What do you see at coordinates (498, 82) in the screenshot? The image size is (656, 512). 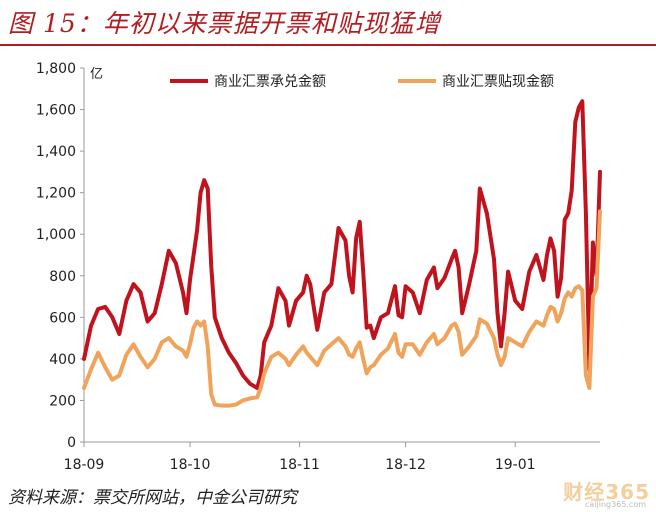 I see `legend-label: 商业汇票贴现金额` at bounding box center [498, 82].